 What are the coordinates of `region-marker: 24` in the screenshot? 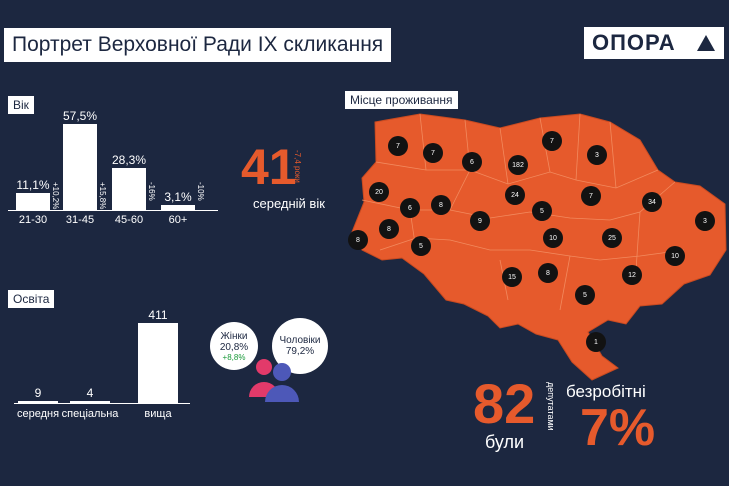 It's located at (515, 195).